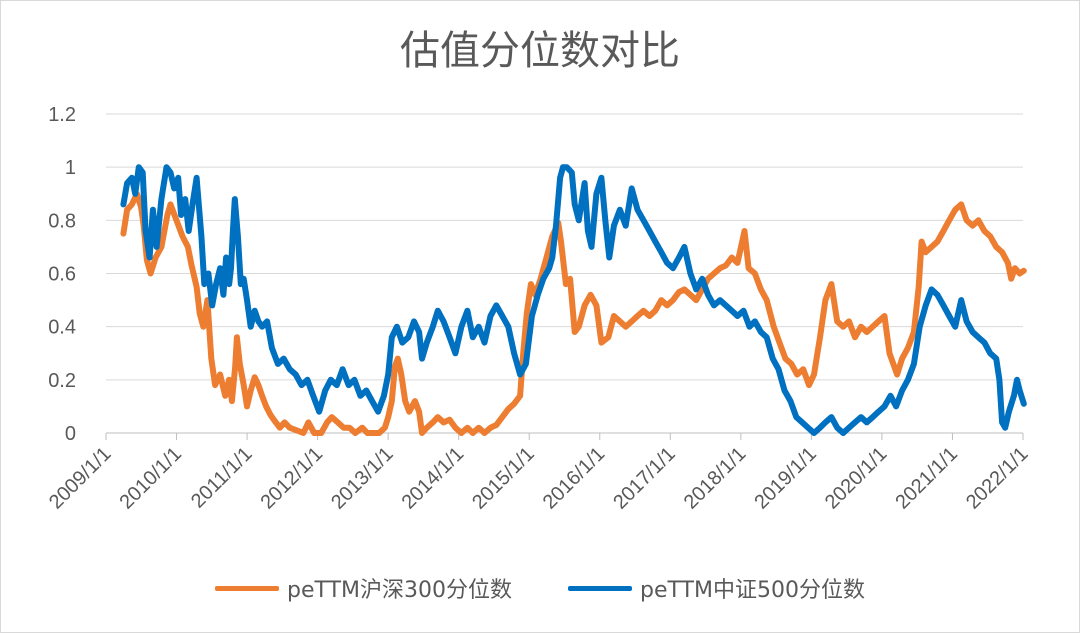  Describe the element at coordinates (926, 478) in the screenshot. I see `x-tick-label: 2021/1/1` at that location.